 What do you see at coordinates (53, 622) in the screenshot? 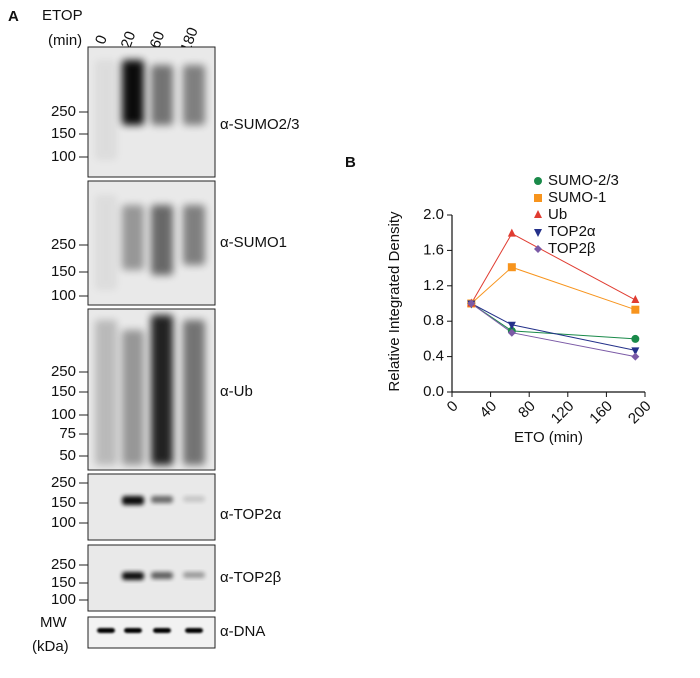
I see `mw-label: MW` at bounding box center [53, 622].